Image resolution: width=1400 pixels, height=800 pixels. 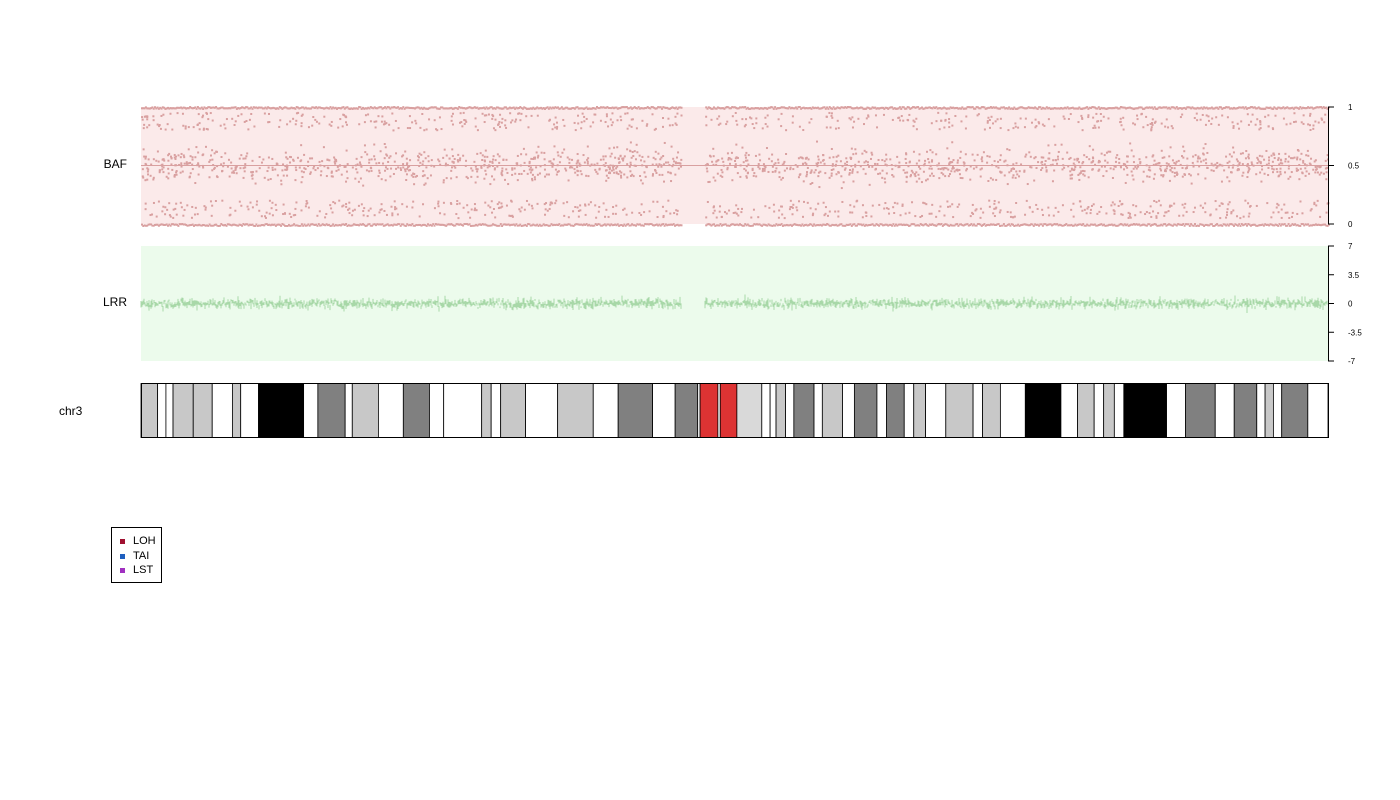 I want to click on baf-tick-label: 0, so click(x=1350, y=224).